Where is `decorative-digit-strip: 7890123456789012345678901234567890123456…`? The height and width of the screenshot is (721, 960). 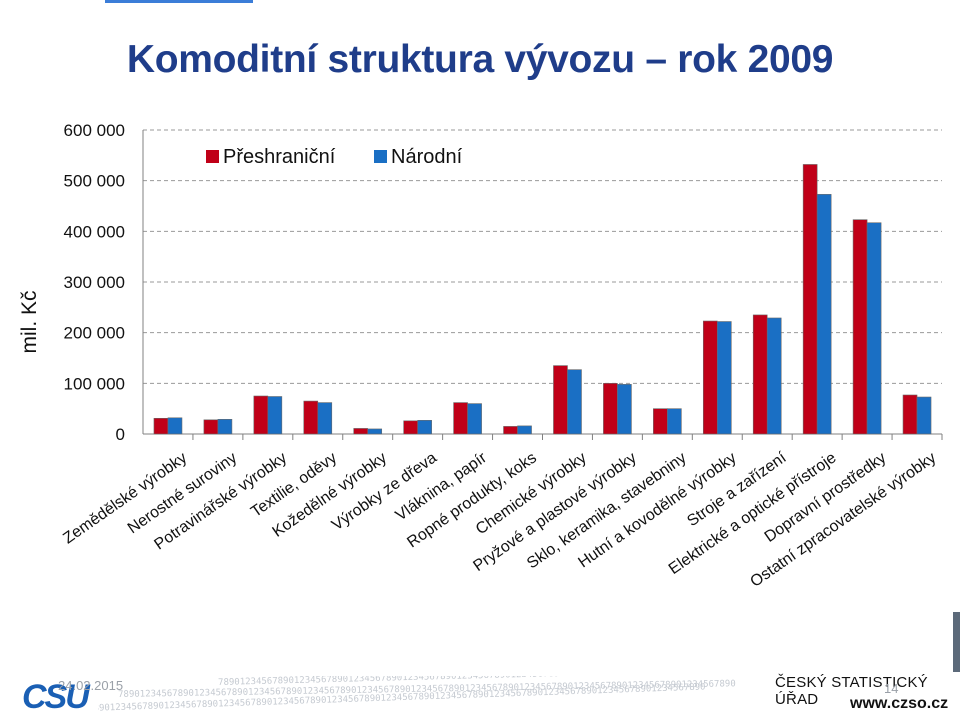 decorative-digit-strip: 7890123456789012345678901234567890123456… is located at coordinates (428, 696).